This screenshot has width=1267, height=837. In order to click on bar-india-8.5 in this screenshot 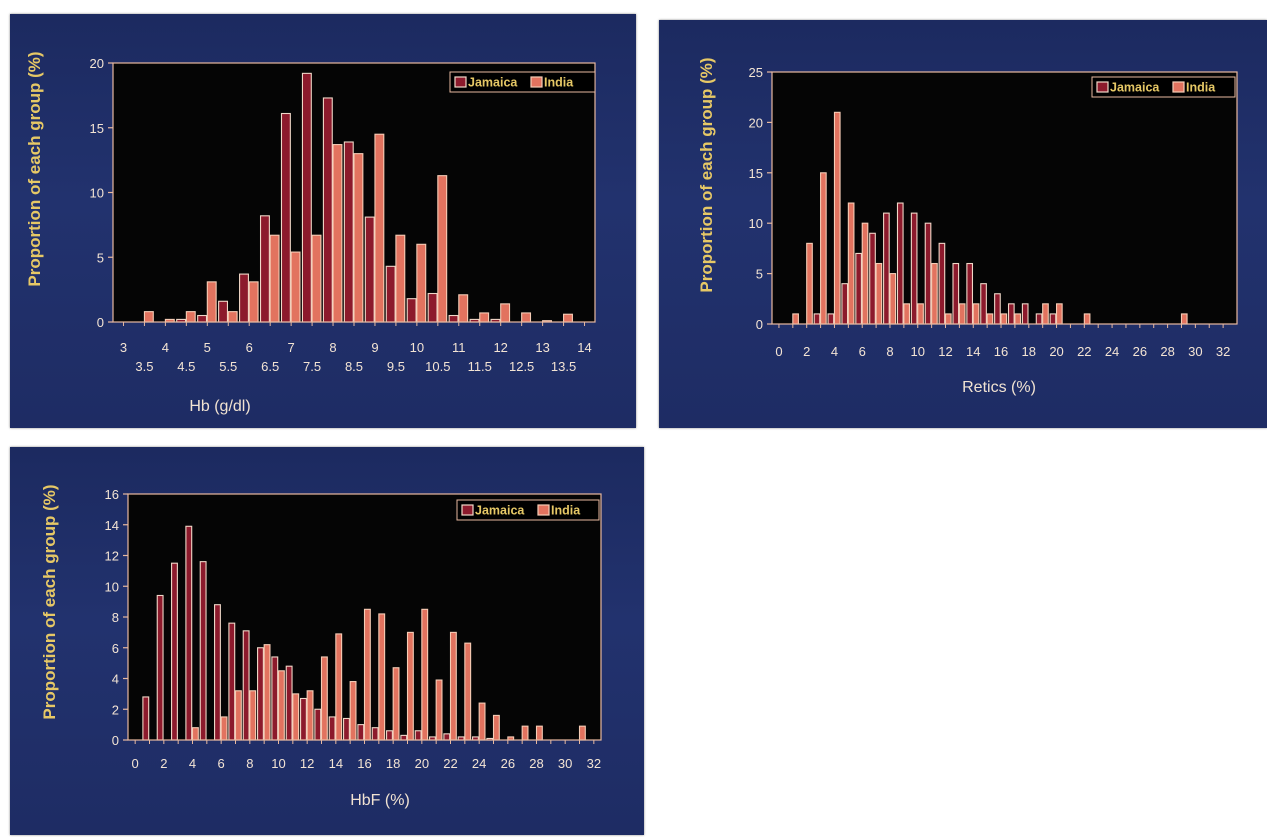, I will do `click(358, 238)`.